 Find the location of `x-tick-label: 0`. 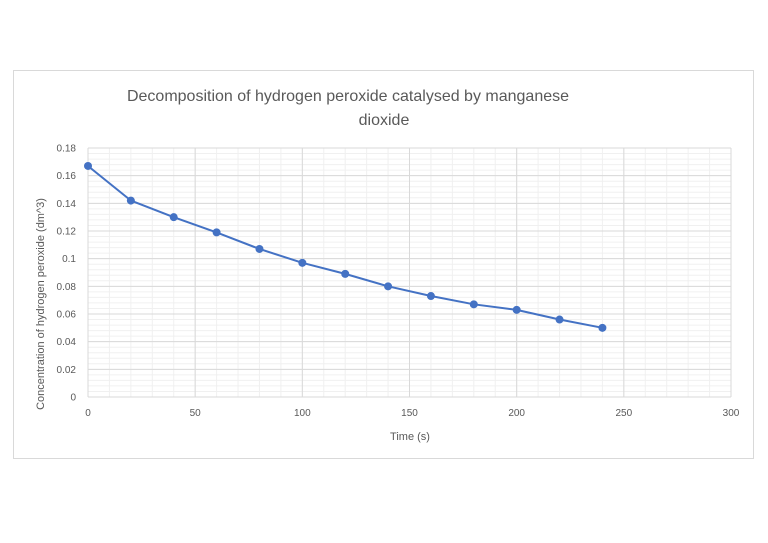

x-tick-label: 0 is located at coordinates (88, 413).